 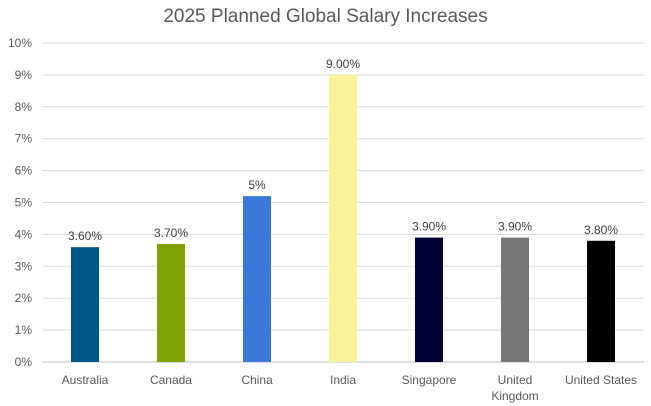 I want to click on y-tick-label: 8%, so click(x=24, y=107).